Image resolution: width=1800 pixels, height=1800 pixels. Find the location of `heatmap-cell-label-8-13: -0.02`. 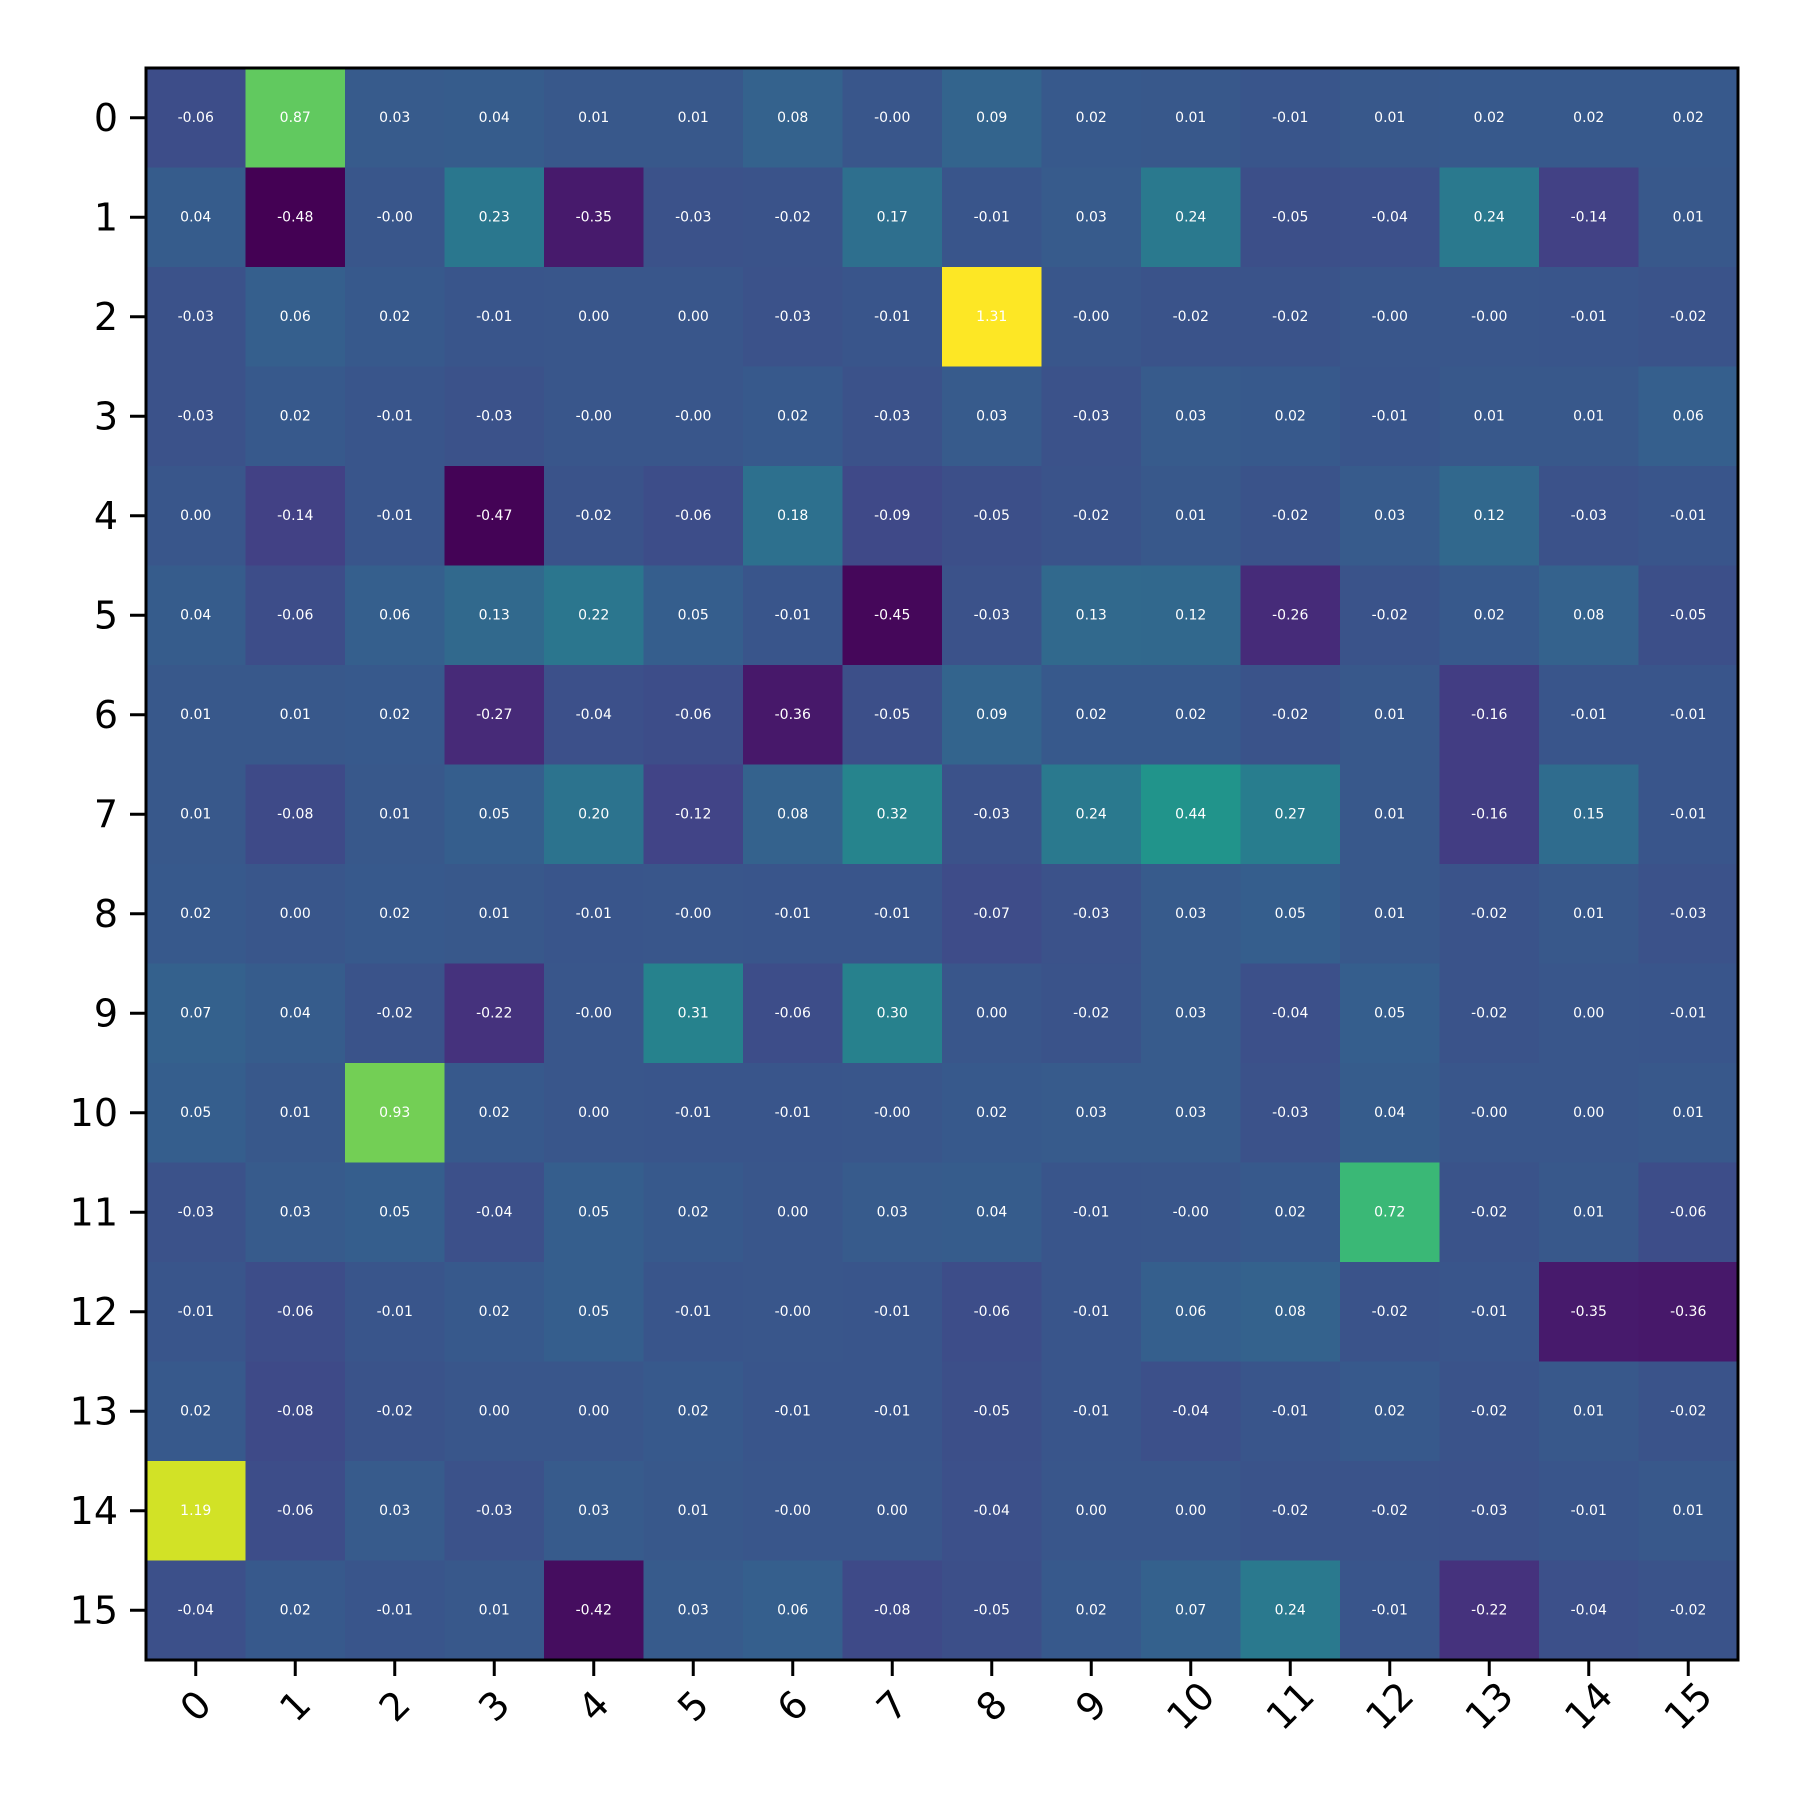

heatmap-cell-label-8-13: -0.02 is located at coordinates (1489, 914).